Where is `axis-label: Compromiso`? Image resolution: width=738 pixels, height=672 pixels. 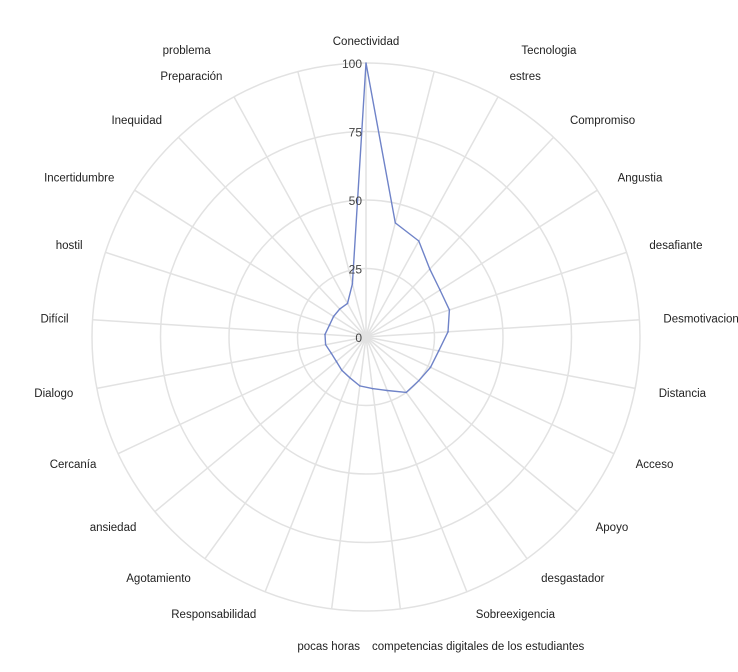
axis-label: Compromiso is located at coordinates (602, 121).